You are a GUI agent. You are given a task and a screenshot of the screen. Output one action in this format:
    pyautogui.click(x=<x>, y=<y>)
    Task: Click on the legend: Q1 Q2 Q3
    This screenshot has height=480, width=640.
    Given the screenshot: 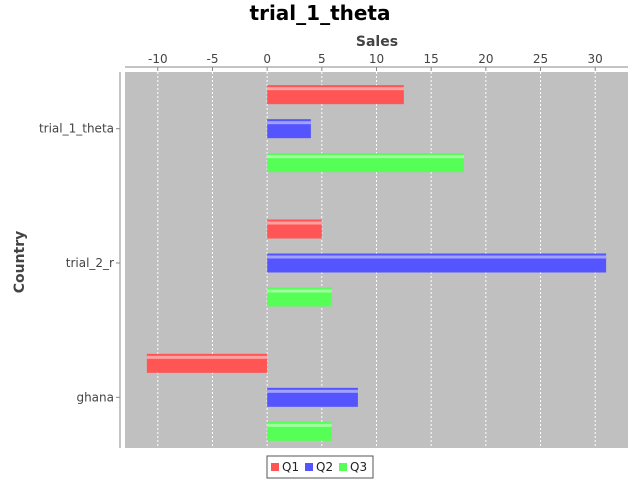 What is the action you would take?
    pyautogui.click(x=320, y=467)
    